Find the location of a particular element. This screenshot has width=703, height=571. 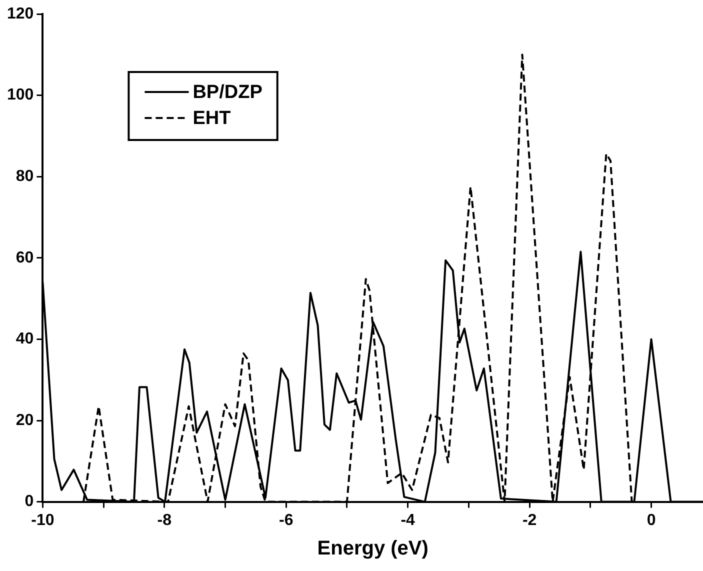

y-tick-label: 0 is located at coordinates (29, 501).